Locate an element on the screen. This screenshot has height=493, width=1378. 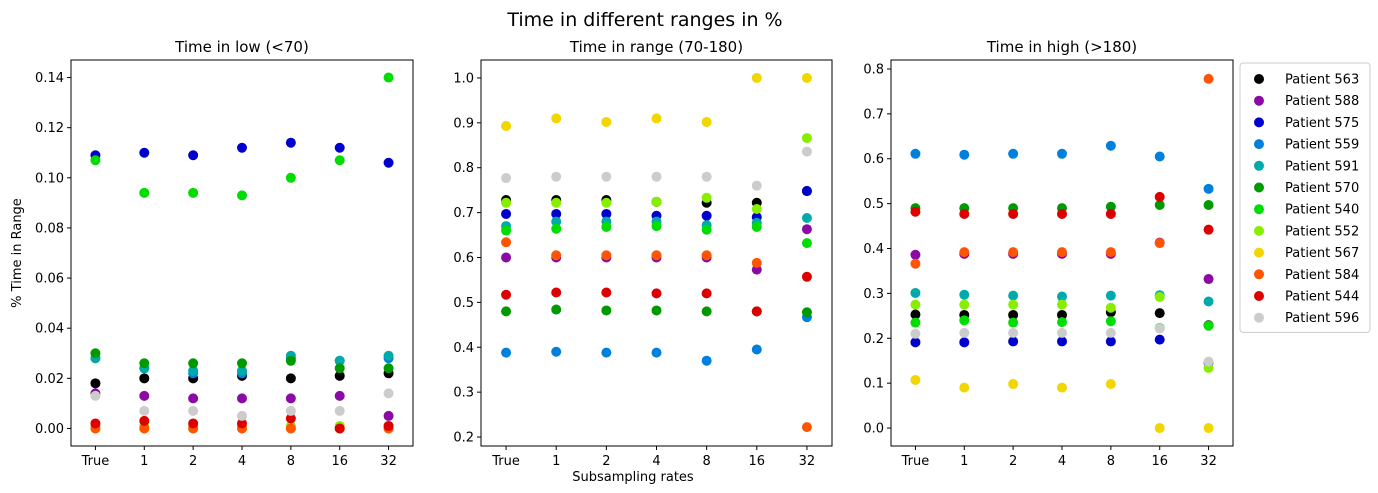
legend-label: Patient 575 is located at coordinates (1322, 123).